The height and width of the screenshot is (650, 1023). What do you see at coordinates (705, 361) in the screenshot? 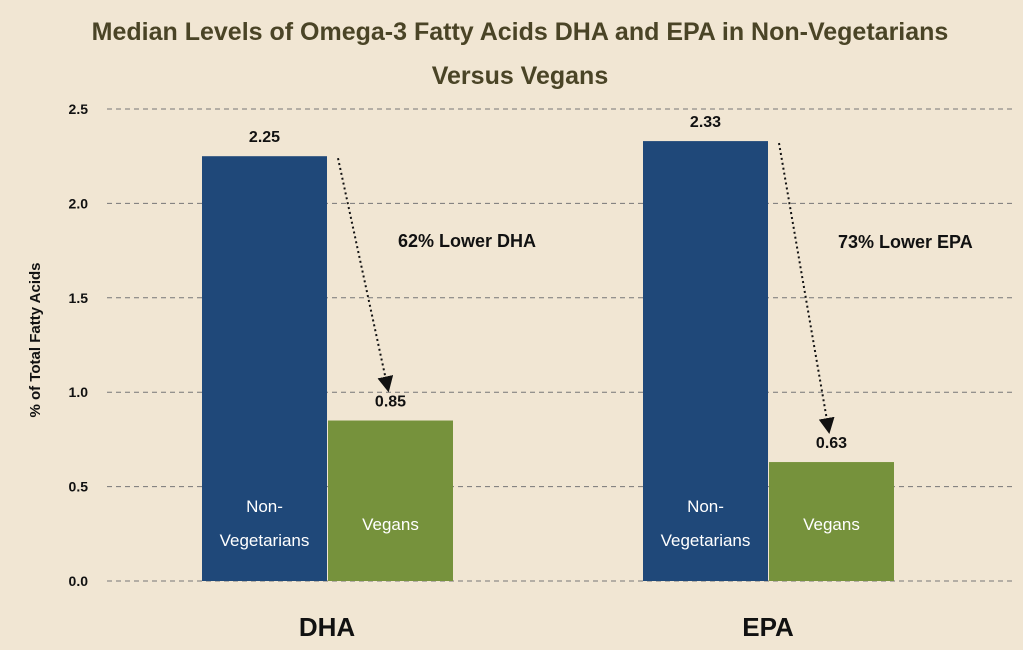
I see `bar-non-vegetarians-epa` at bounding box center [705, 361].